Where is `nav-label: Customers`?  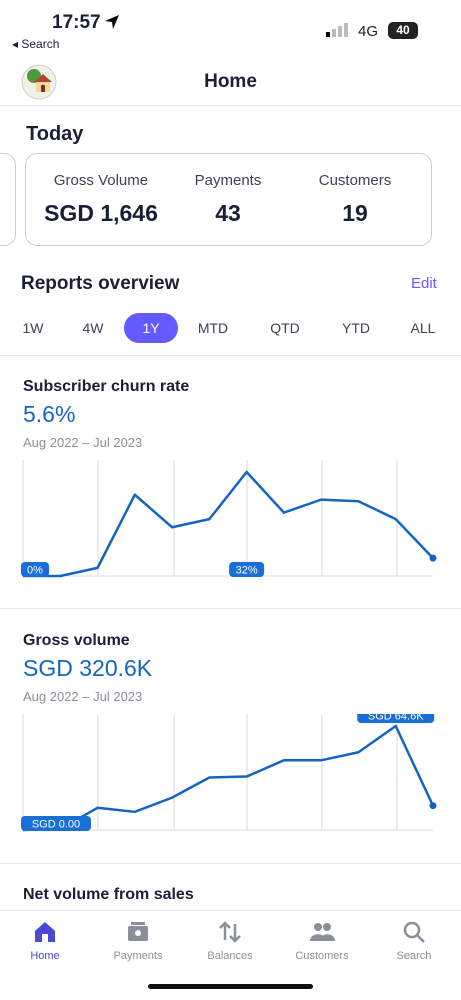 nav-label: Customers is located at coordinates (322, 956).